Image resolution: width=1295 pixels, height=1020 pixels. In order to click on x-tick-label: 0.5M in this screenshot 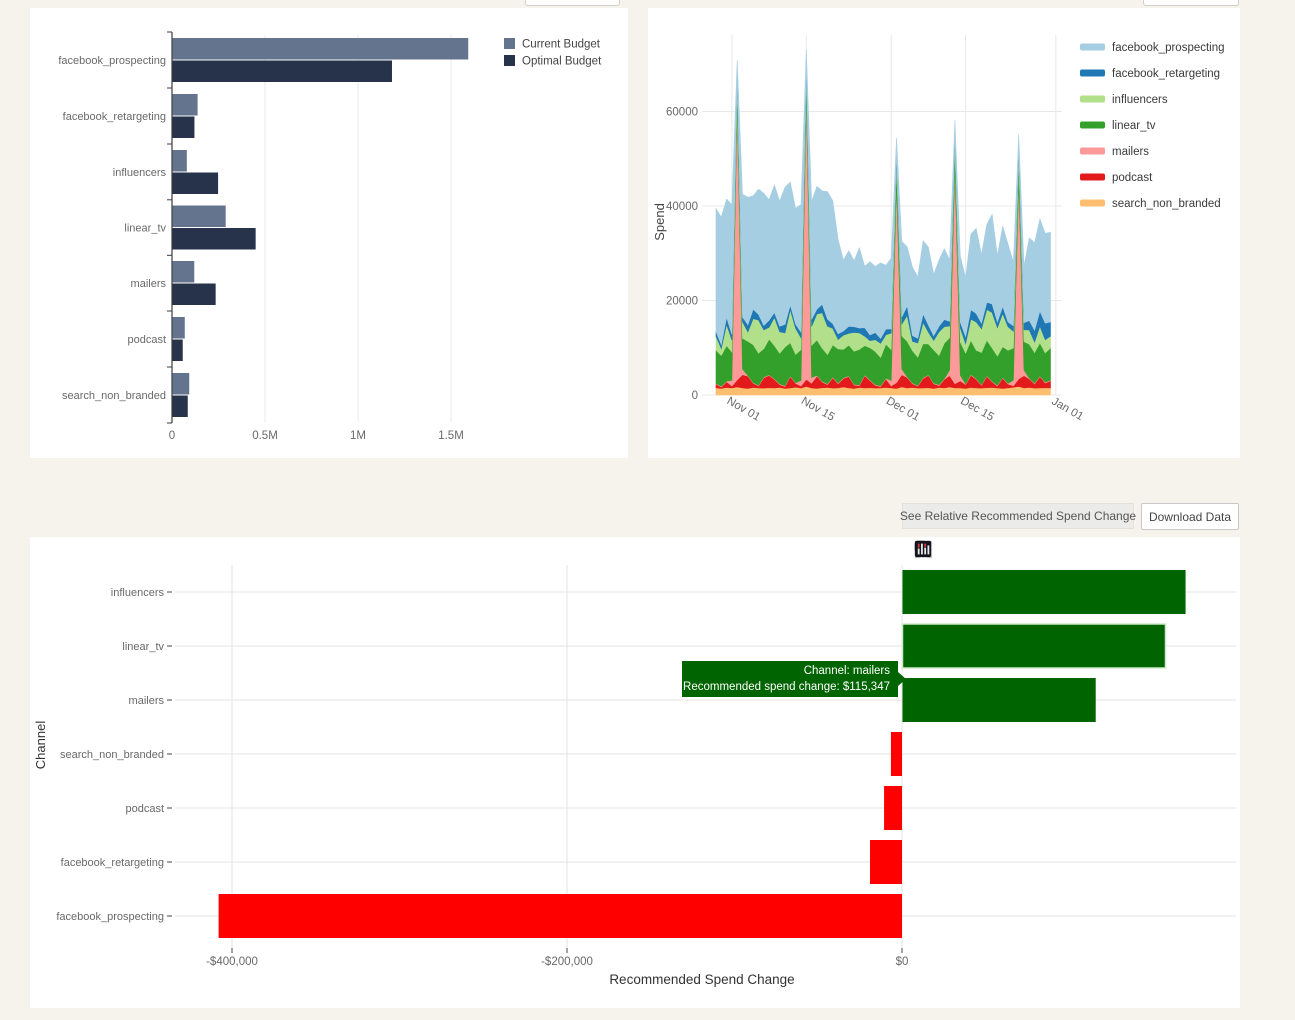, I will do `click(265, 436)`.